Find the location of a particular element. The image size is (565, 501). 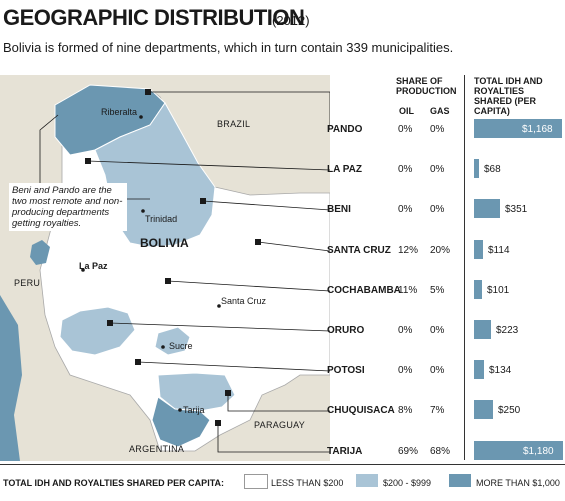

row-name: PANDO is located at coordinates (345, 129).